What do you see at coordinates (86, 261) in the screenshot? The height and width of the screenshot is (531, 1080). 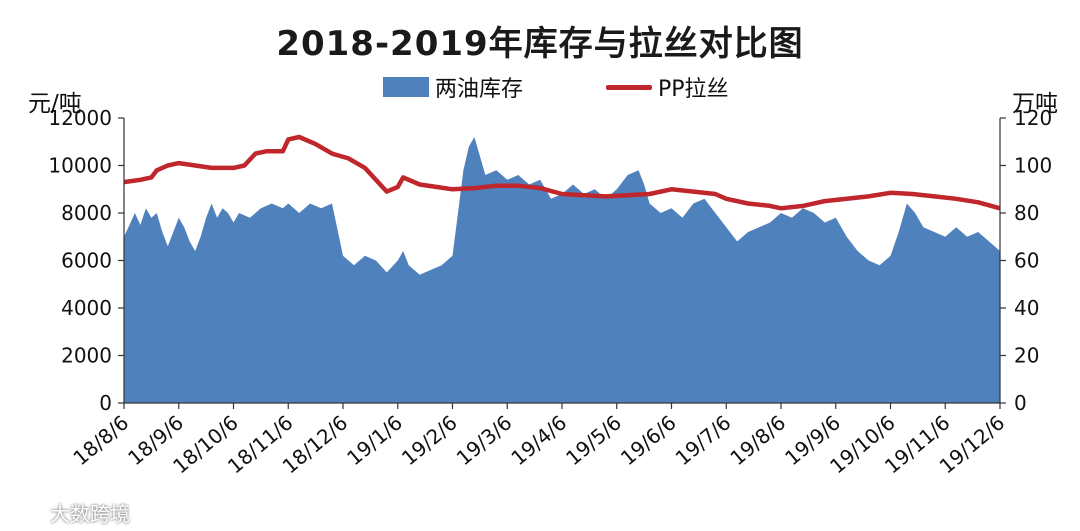 I see `left-tick-label: 6000` at bounding box center [86, 261].